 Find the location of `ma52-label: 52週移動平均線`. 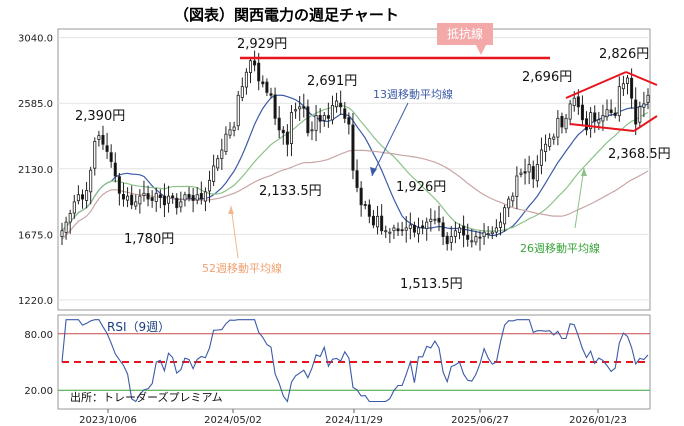

ma52-label: 52週移動平均線 is located at coordinates (242, 268).